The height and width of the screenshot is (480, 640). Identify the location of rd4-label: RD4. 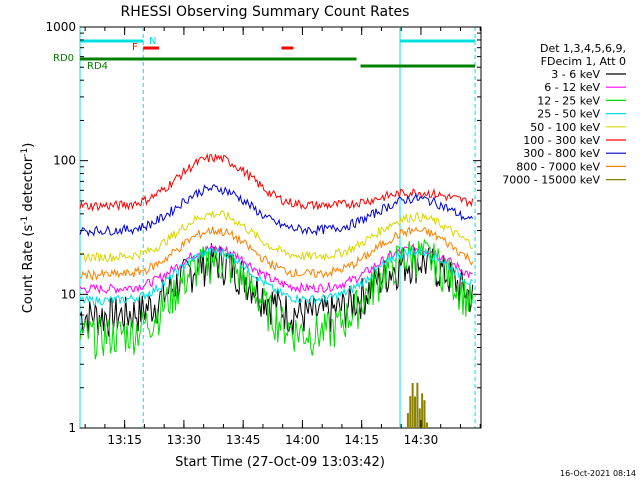
(97, 66).